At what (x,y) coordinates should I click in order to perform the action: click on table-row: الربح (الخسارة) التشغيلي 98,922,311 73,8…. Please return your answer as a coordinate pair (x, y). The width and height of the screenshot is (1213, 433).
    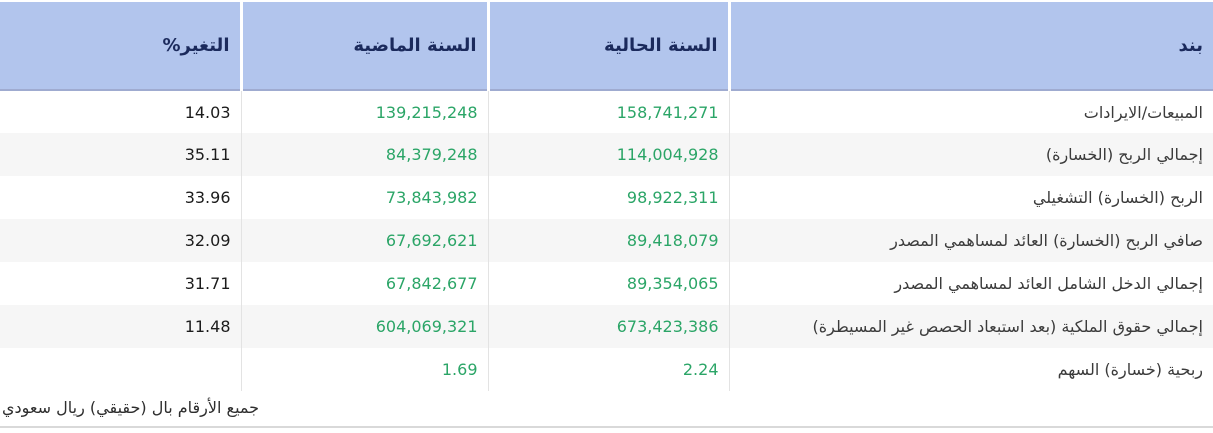
    Looking at the image, I should click on (606, 197).